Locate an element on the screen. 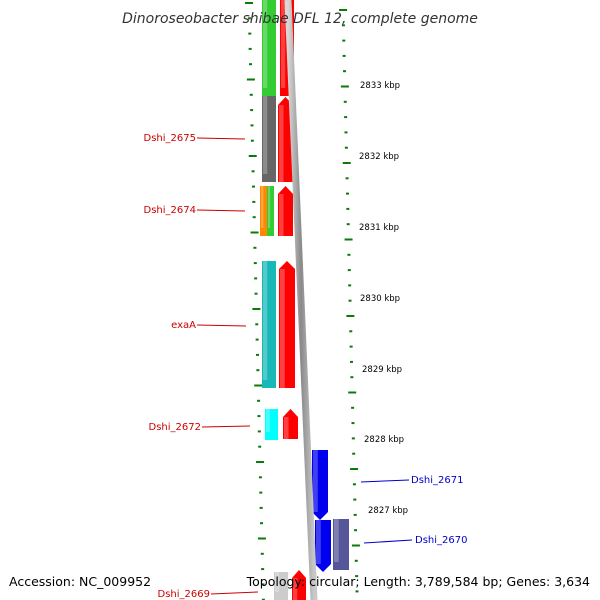  gene-label: Dshi_2669 is located at coordinates (184, 594).